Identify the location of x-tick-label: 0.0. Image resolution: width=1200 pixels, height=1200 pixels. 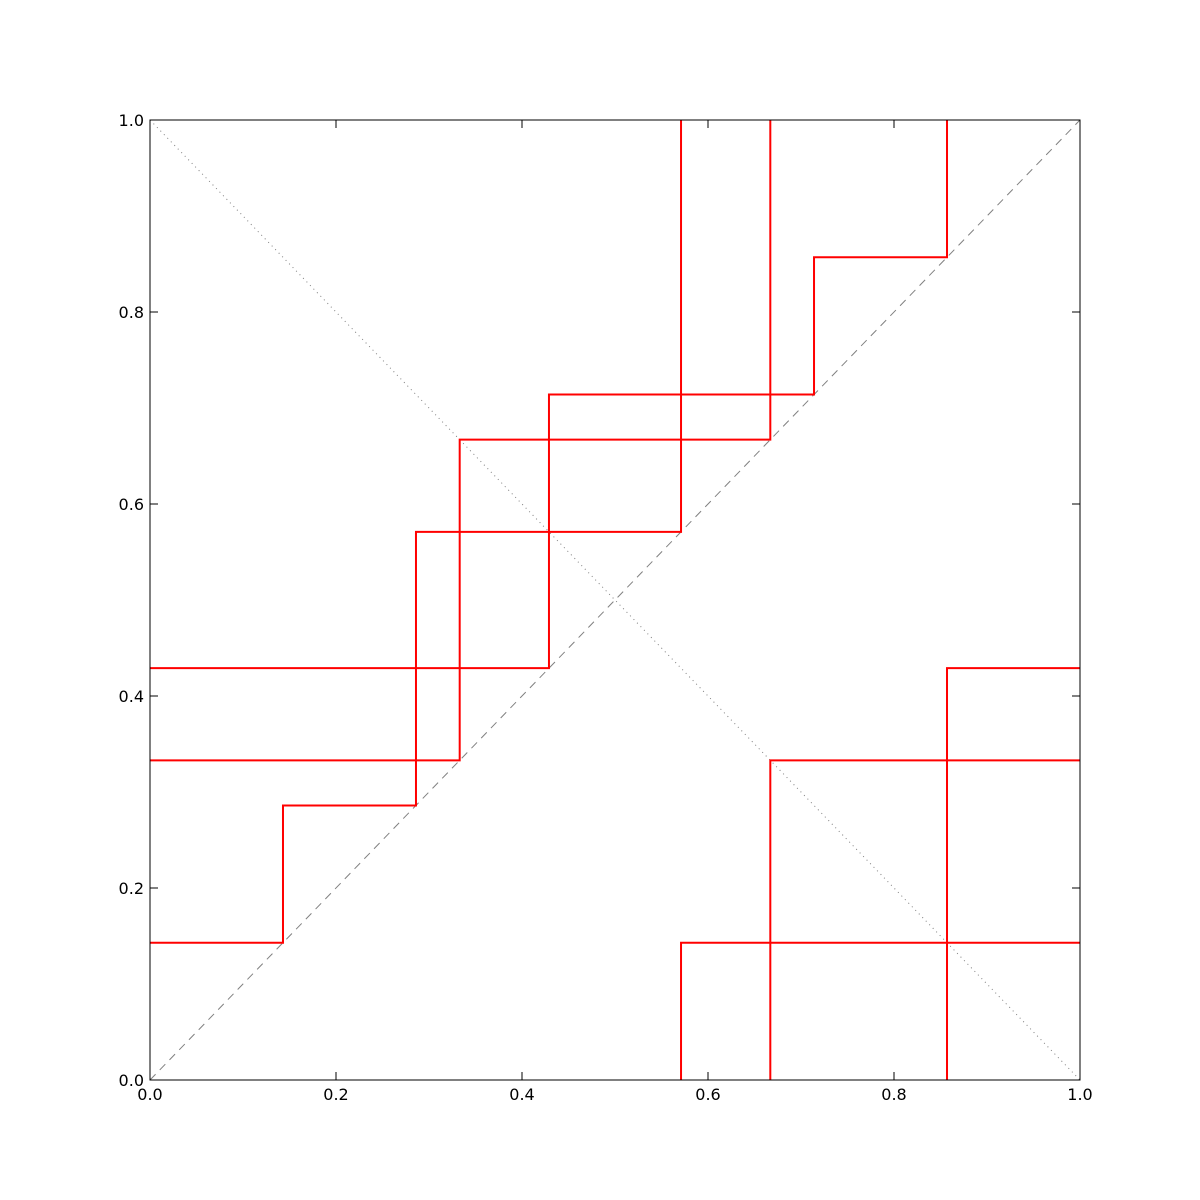
(149, 1094).